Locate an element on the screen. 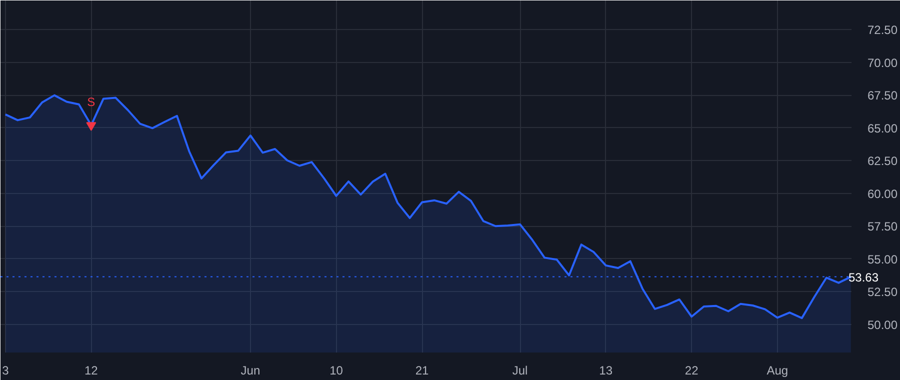  x-tick-label: Jul is located at coordinates (520, 371).